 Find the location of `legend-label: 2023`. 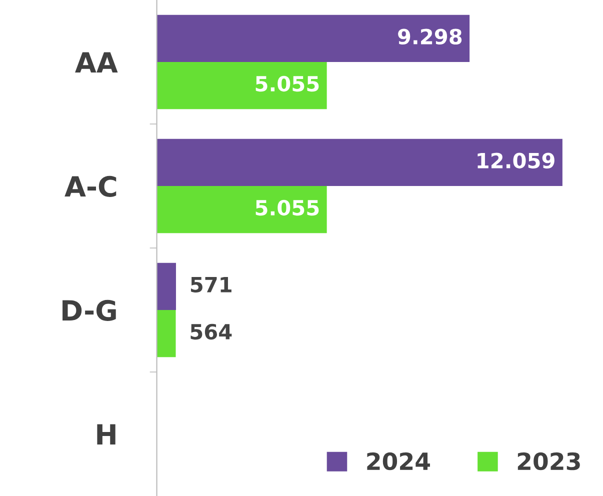

legend-label: 2023 is located at coordinates (549, 461).